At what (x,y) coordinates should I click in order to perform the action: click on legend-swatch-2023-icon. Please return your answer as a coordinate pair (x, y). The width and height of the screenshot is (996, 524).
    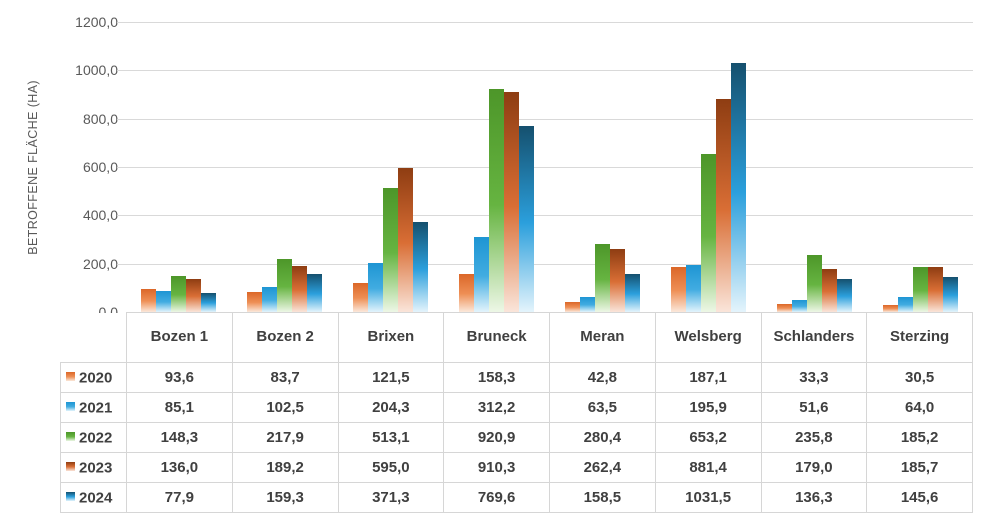
    Looking at the image, I should click on (70, 467).